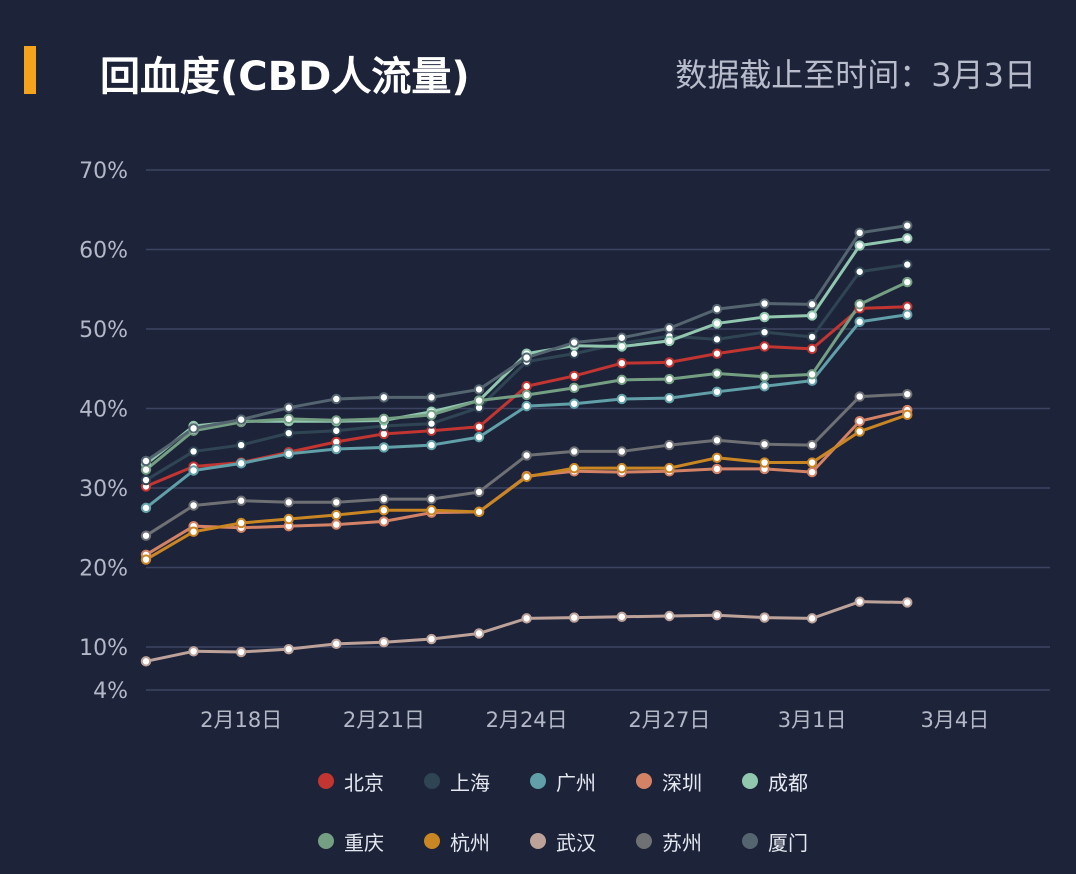 This screenshot has width=1076, height=874. Describe the element at coordinates (103, 648) in the screenshot. I see `y-tick-label: 10%` at that location.